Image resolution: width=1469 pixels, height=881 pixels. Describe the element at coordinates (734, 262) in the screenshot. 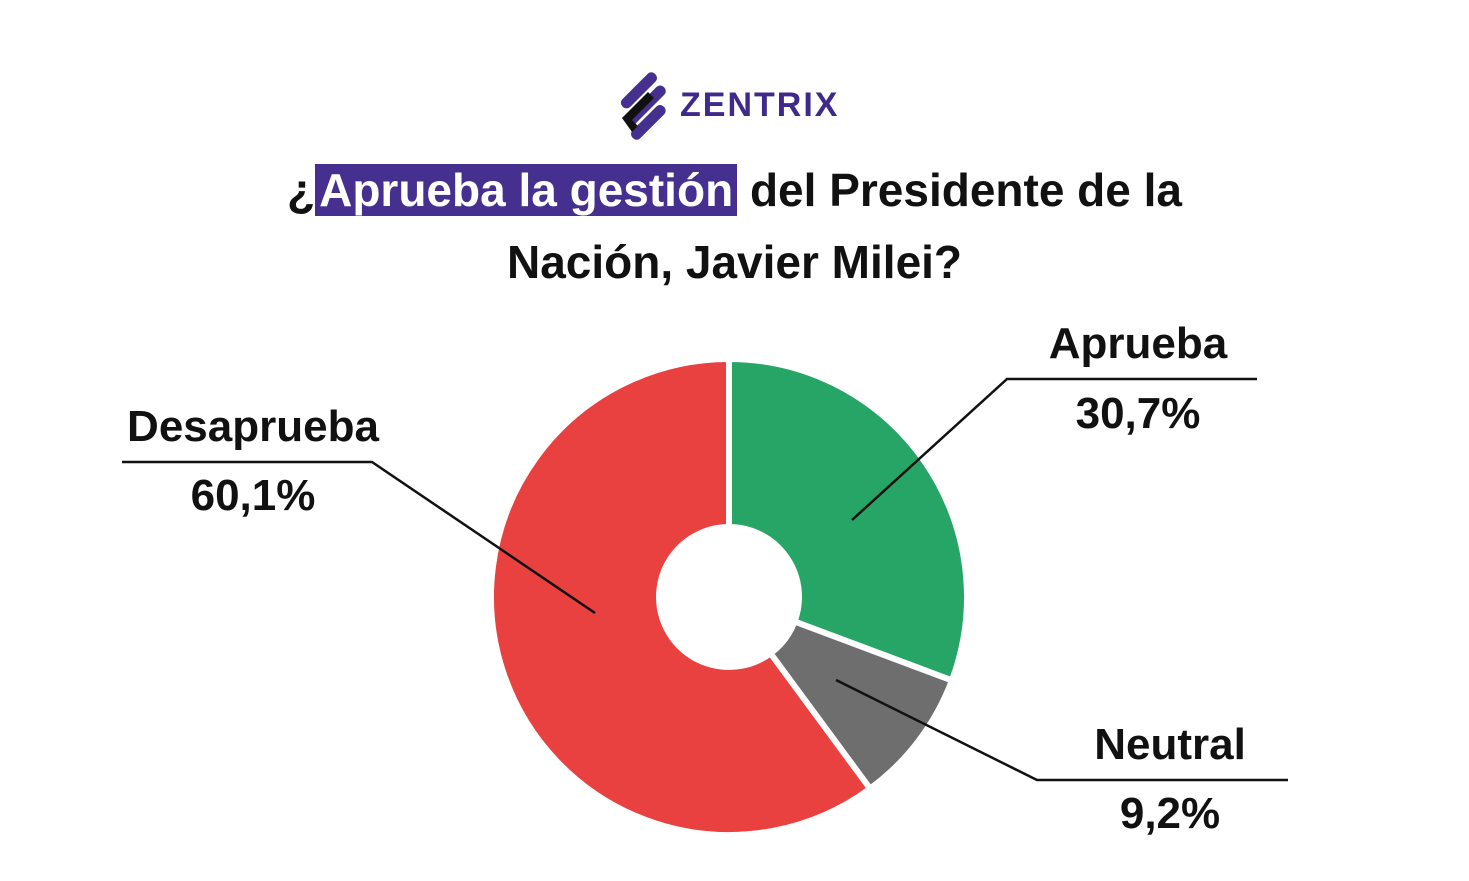

I see `title-line2: Nación, Javier Milei?` at that location.